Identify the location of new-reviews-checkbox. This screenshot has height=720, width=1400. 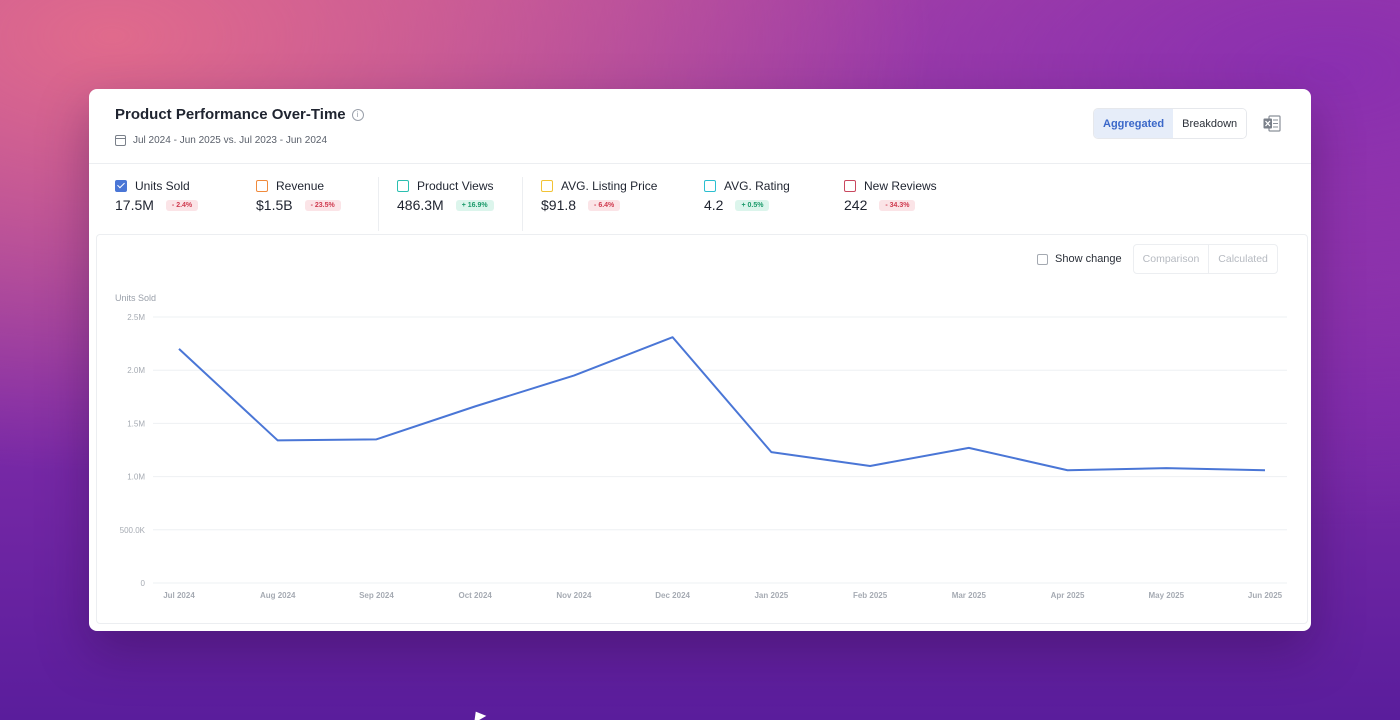
(850, 186).